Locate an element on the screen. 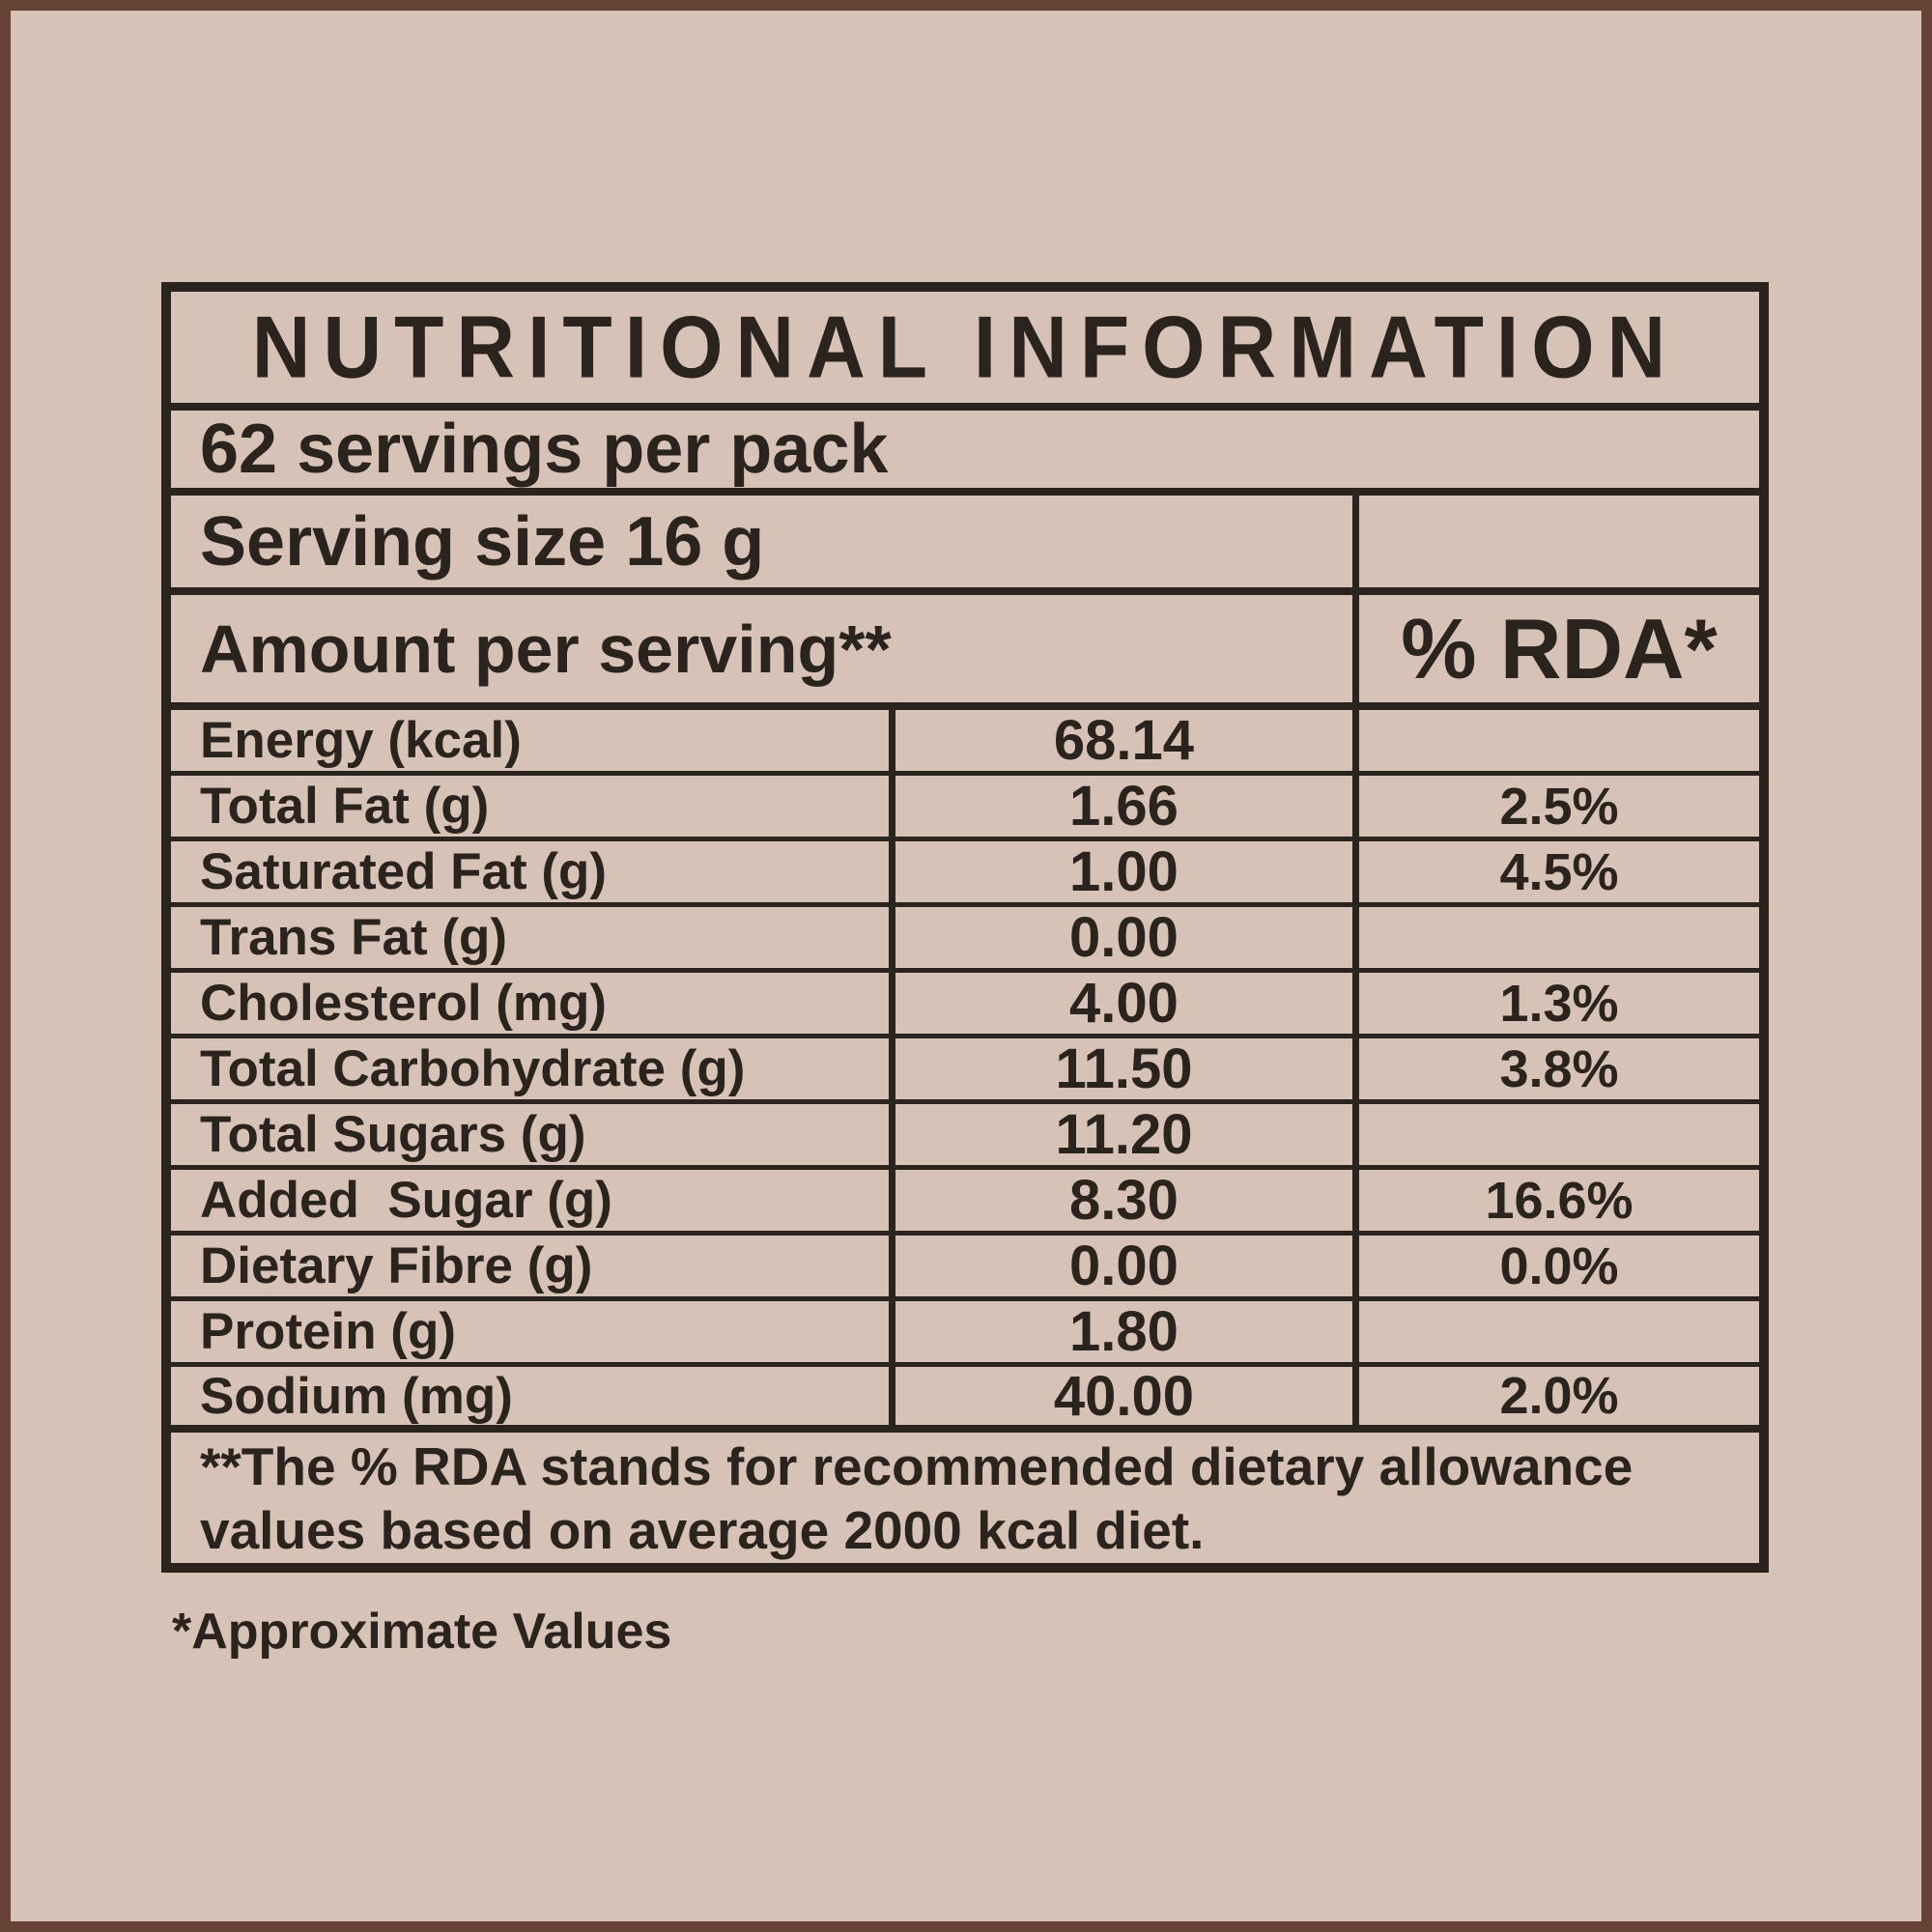 The height and width of the screenshot is (1932, 1932). nutrient-amount: 1.66 is located at coordinates (1120, 806).